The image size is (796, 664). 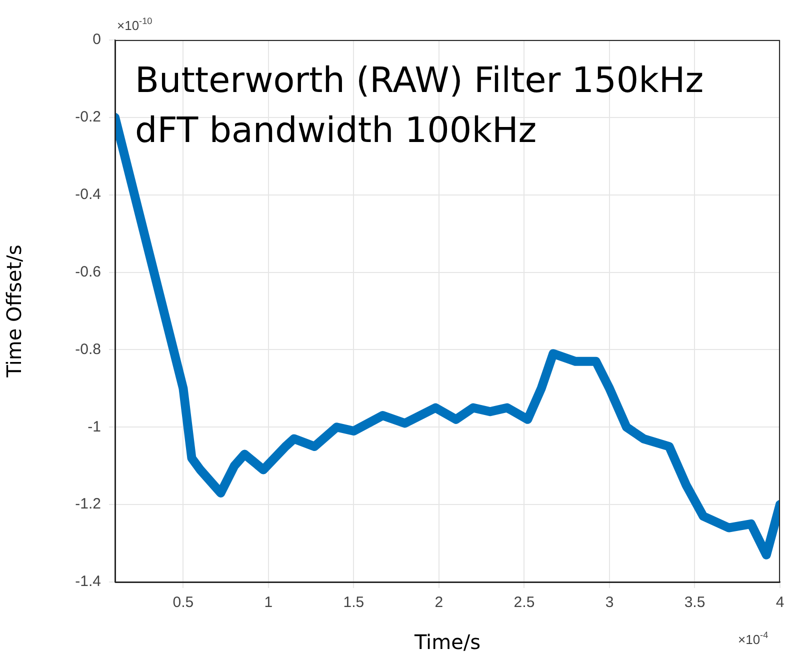 I want to click on x-tick-label: 3.5, so click(x=695, y=603).